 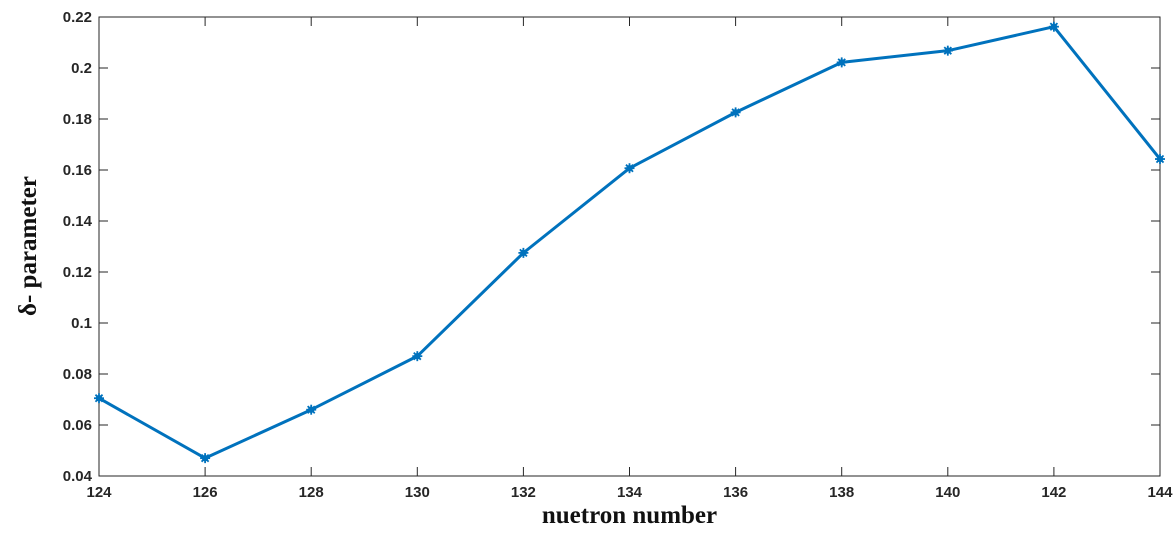 I want to click on x-tick-label: 138, so click(x=841, y=492).